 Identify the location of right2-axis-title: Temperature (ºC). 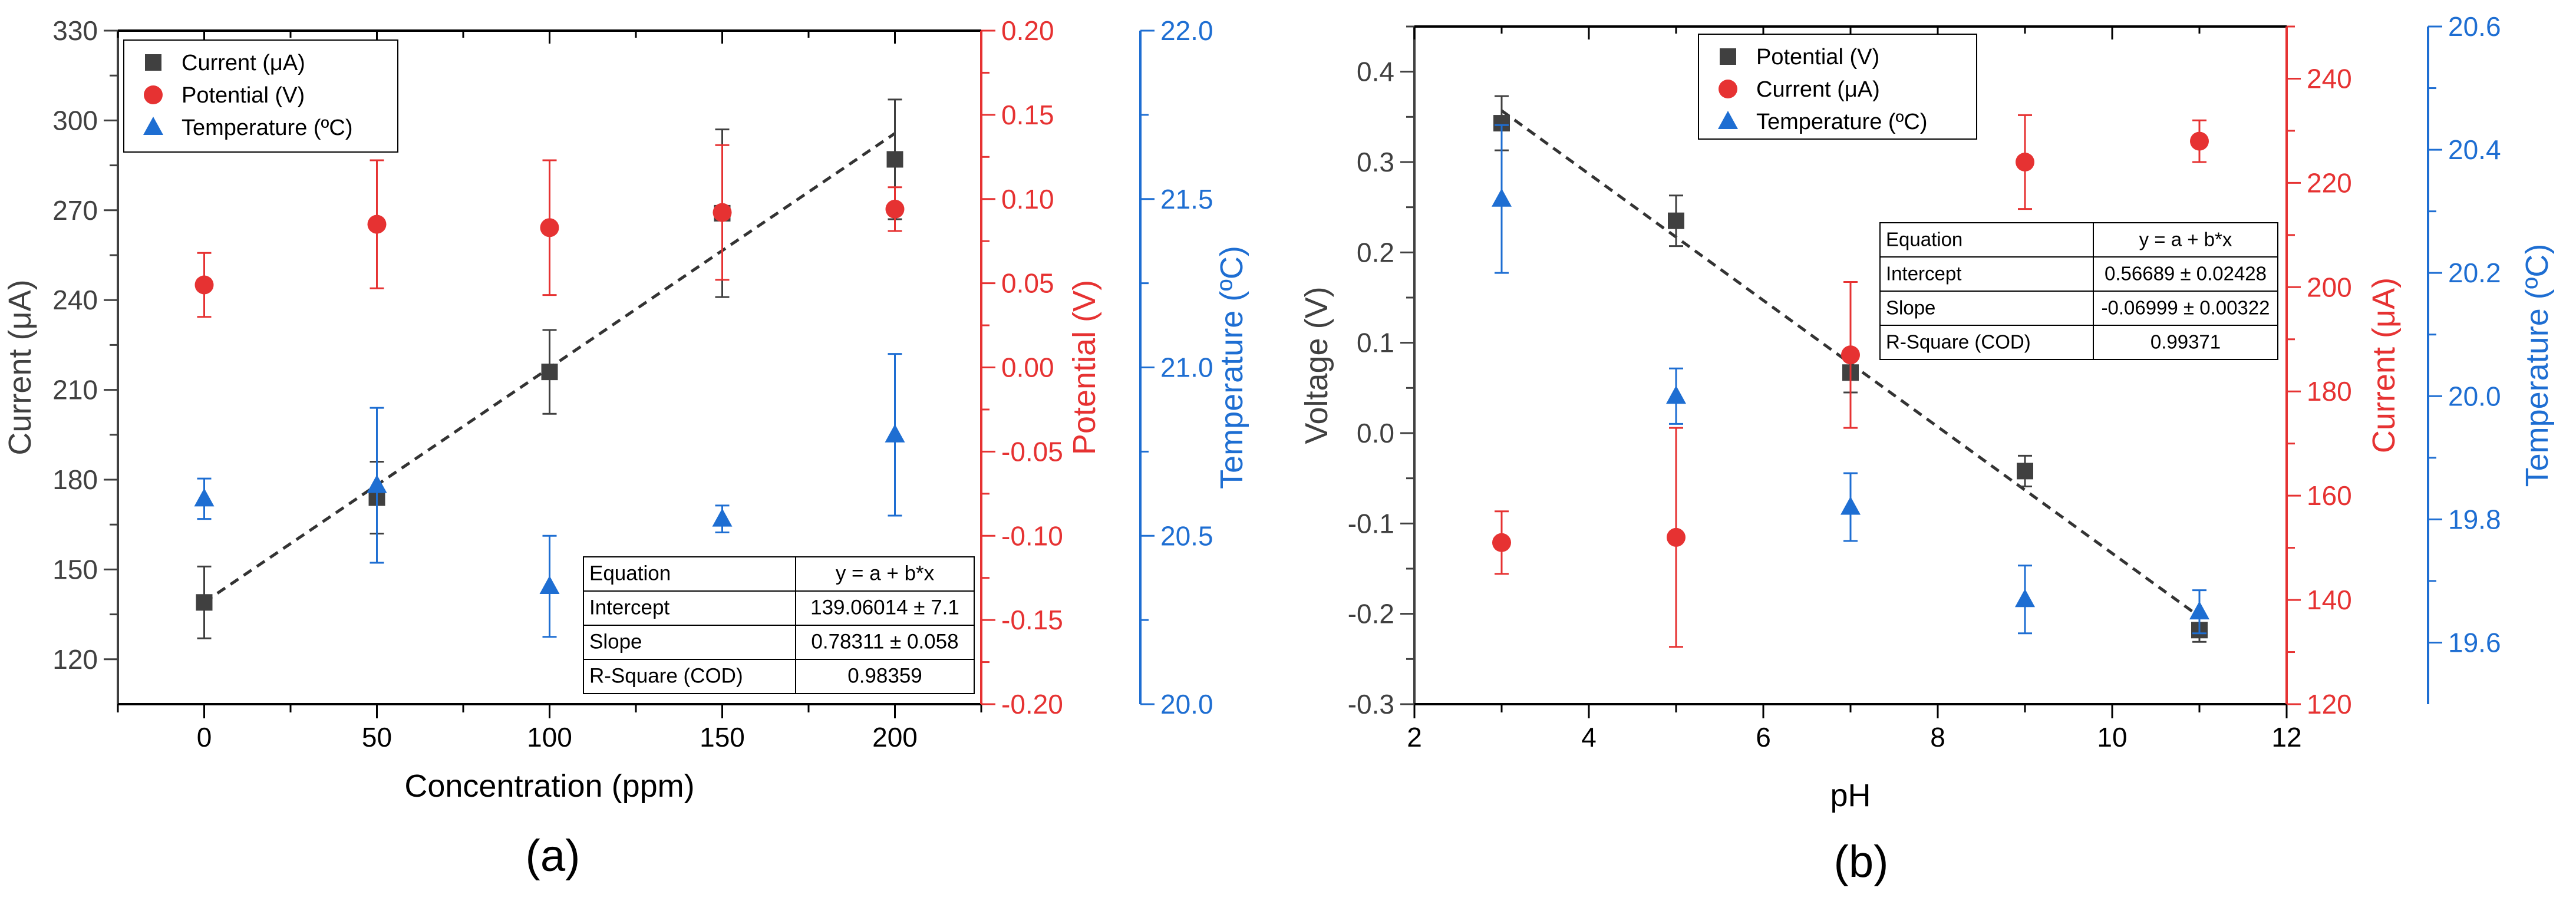
(2537, 365).